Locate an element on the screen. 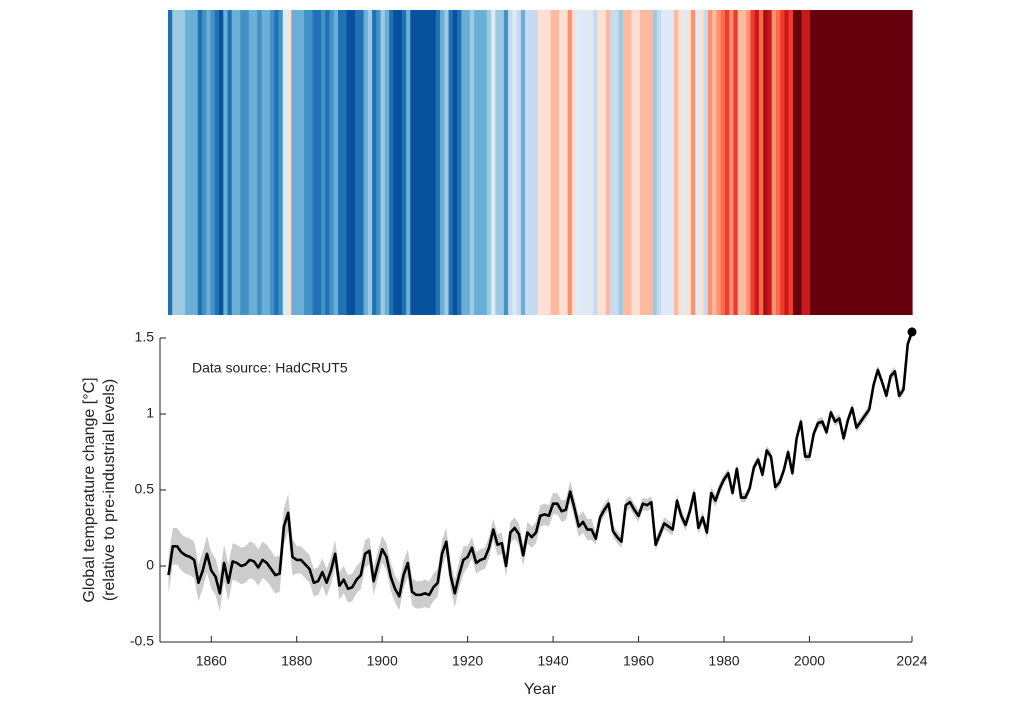 The image size is (1024, 709). y-tick-label: 0.5 is located at coordinates (145, 489).